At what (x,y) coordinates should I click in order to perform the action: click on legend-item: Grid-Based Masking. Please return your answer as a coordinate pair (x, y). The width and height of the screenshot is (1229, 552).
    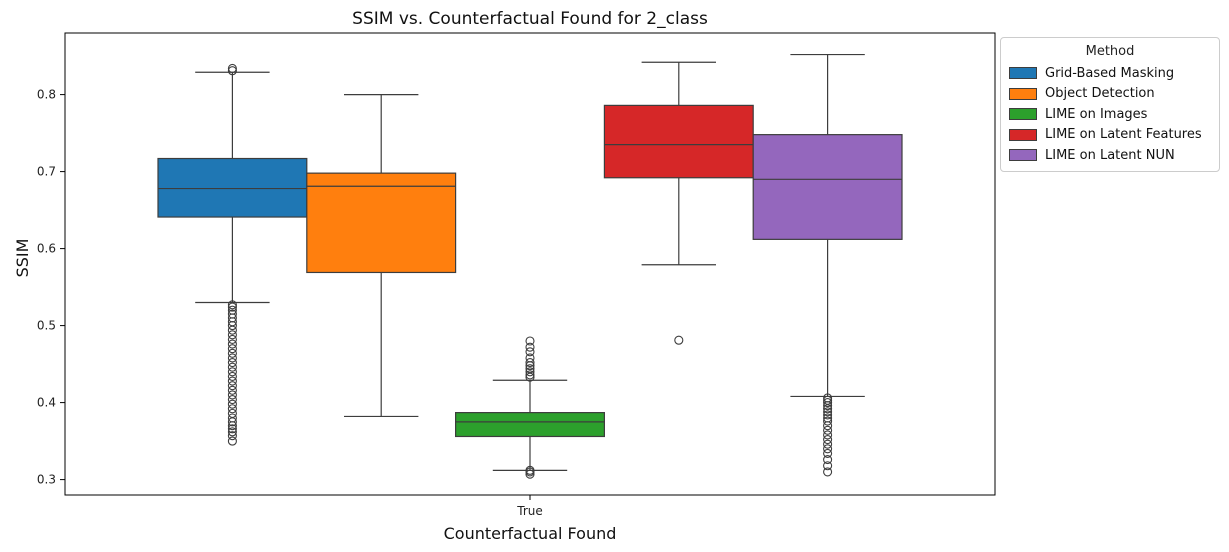
    Looking at the image, I should click on (1091, 73).